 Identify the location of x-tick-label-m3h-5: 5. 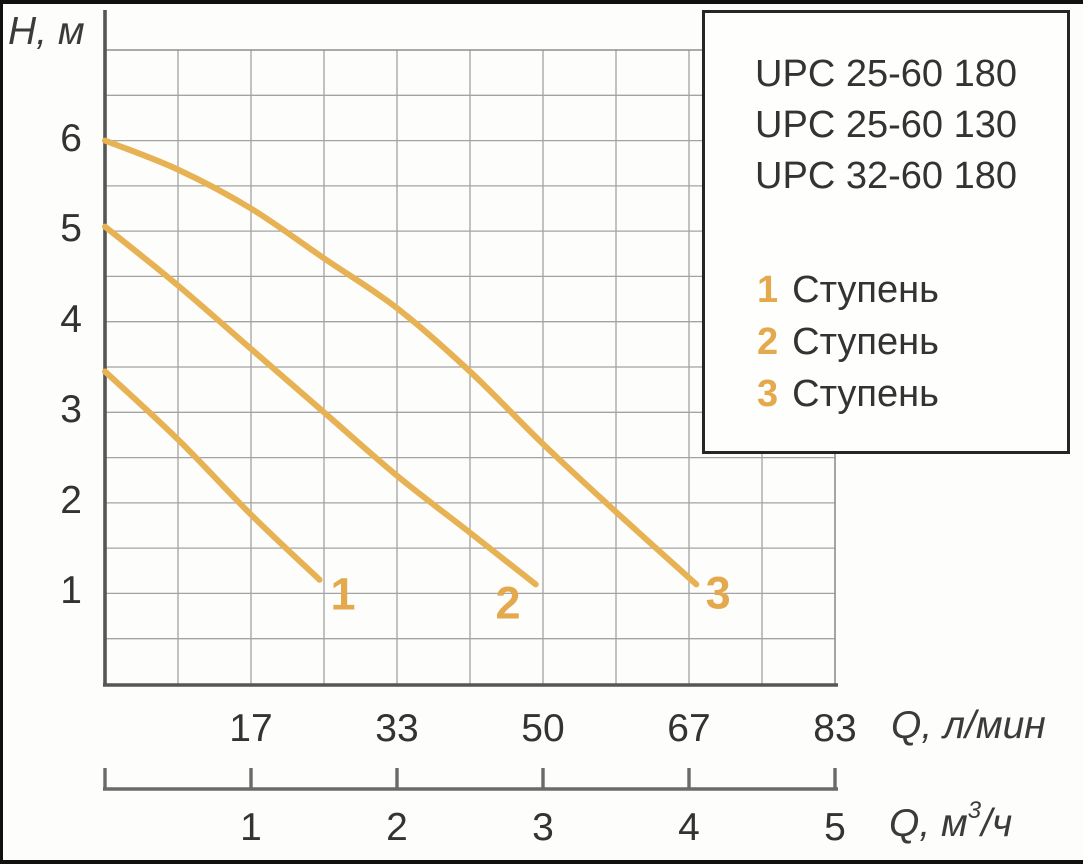
(835, 827).